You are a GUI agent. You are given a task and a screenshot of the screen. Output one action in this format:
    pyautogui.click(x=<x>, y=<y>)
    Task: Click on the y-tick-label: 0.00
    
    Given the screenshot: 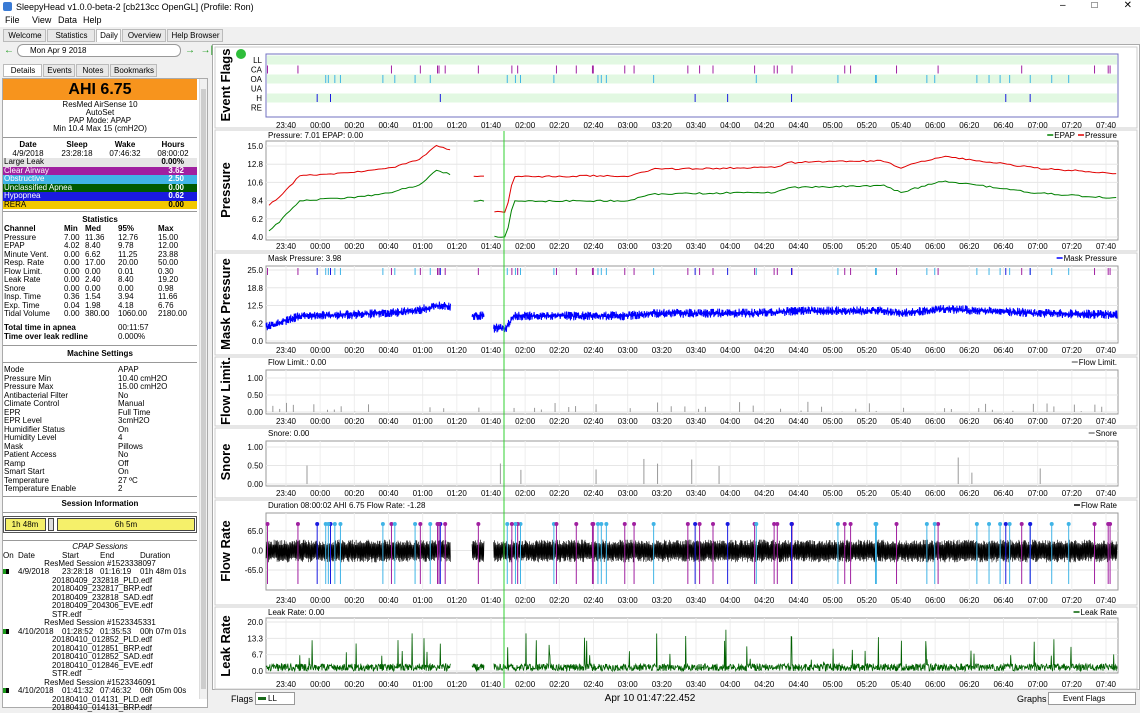 What is the action you would take?
    pyautogui.click(x=255, y=484)
    